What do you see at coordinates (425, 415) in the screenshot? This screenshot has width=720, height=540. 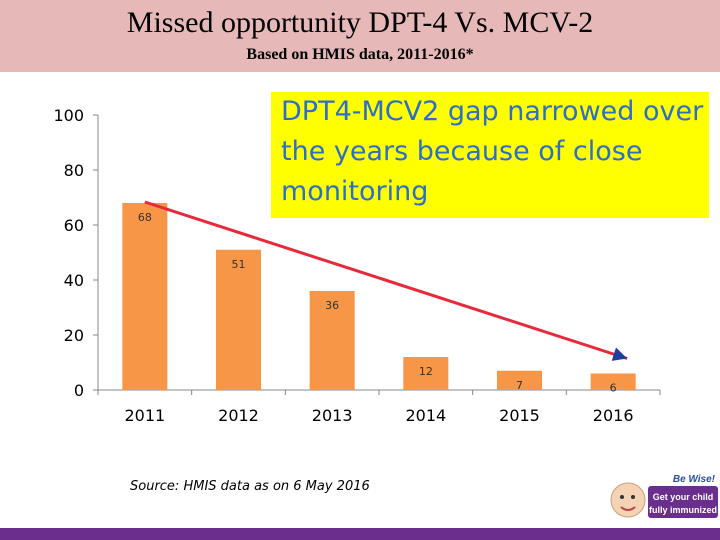 I see `x-tick-label: 2014` at bounding box center [425, 415].